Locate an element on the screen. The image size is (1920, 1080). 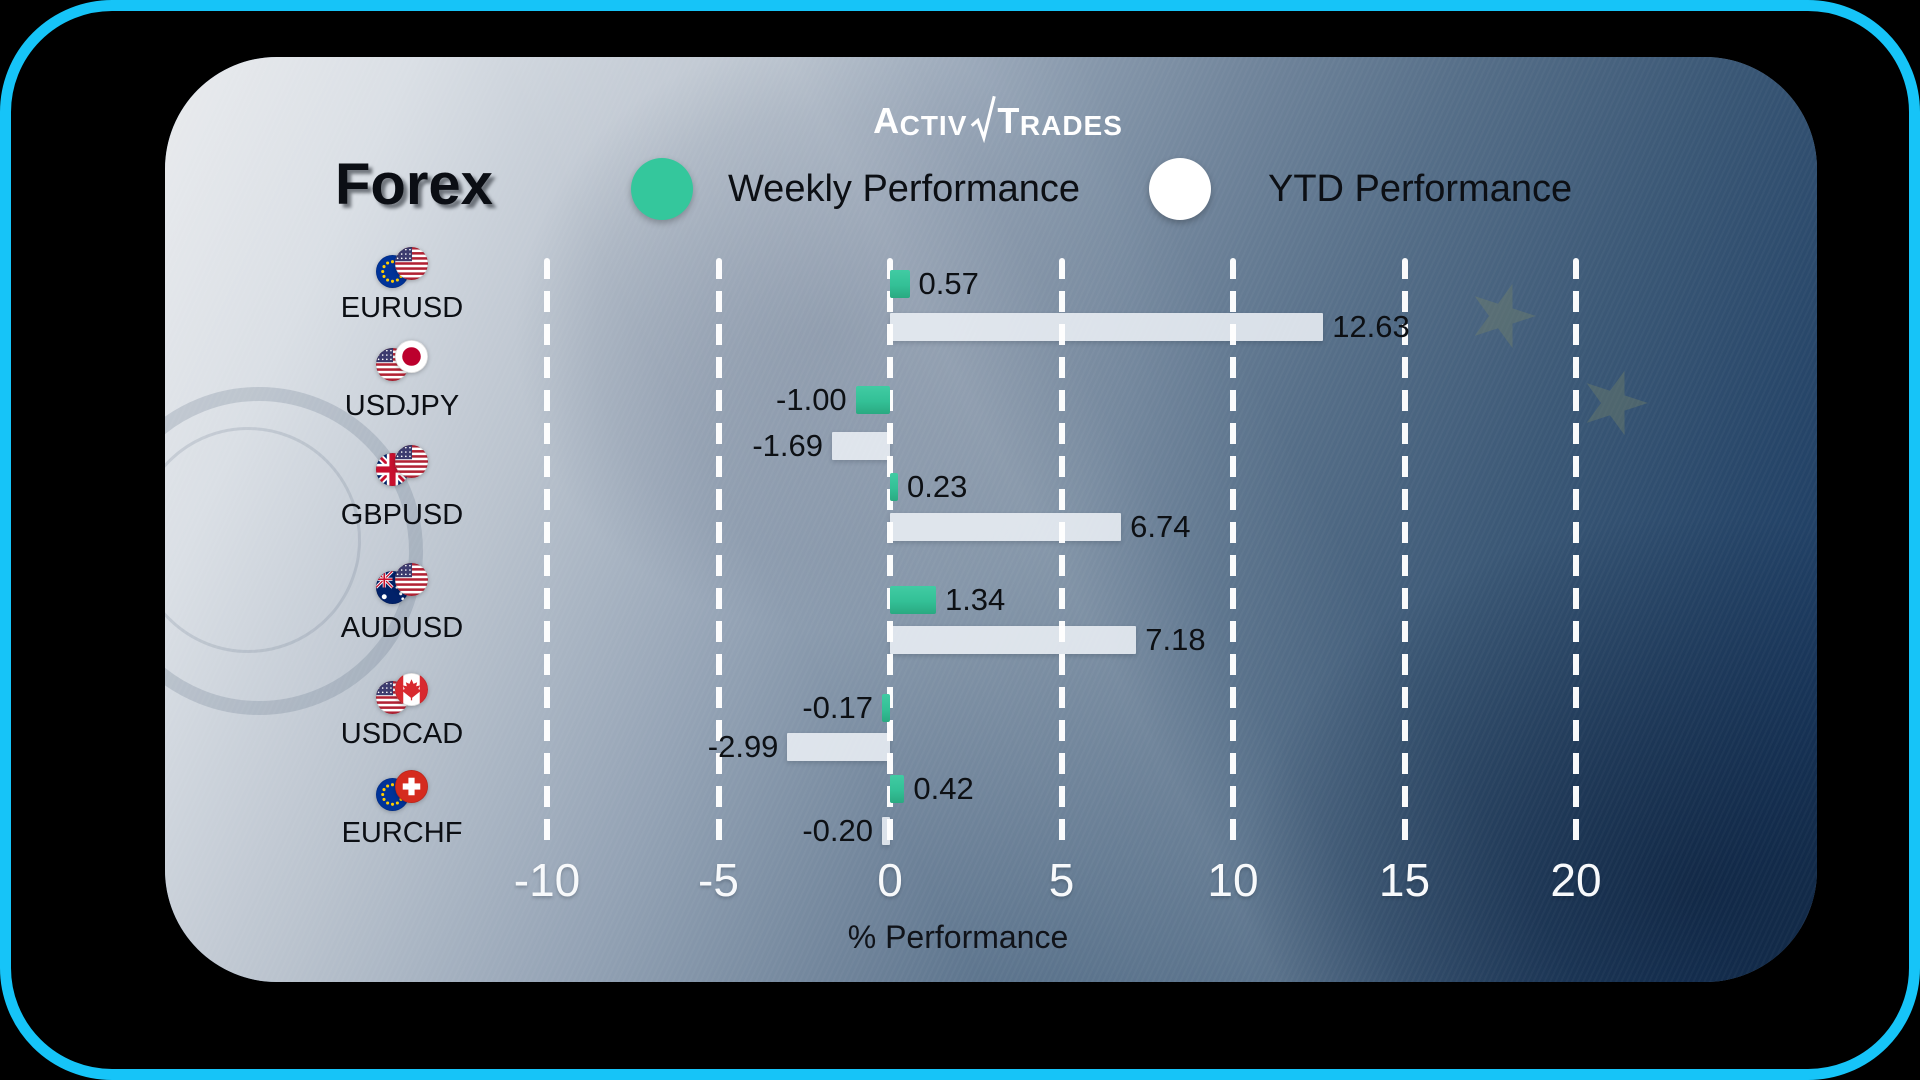
currency-pair-label: USDCAD is located at coordinates (402, 734).